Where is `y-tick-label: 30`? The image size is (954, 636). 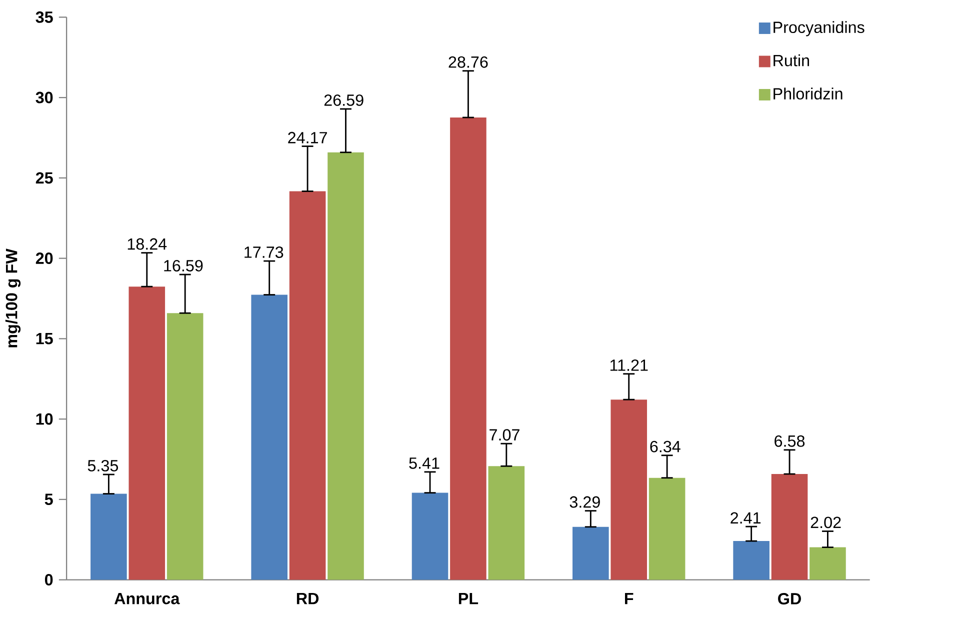 y-tick-label: 30 is located at coordinates (44, 98).